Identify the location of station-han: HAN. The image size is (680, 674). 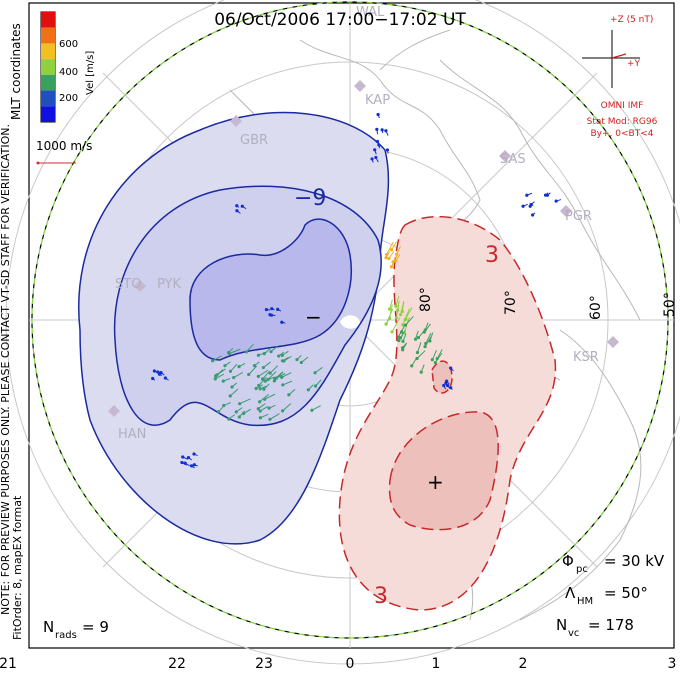
(132, 434).